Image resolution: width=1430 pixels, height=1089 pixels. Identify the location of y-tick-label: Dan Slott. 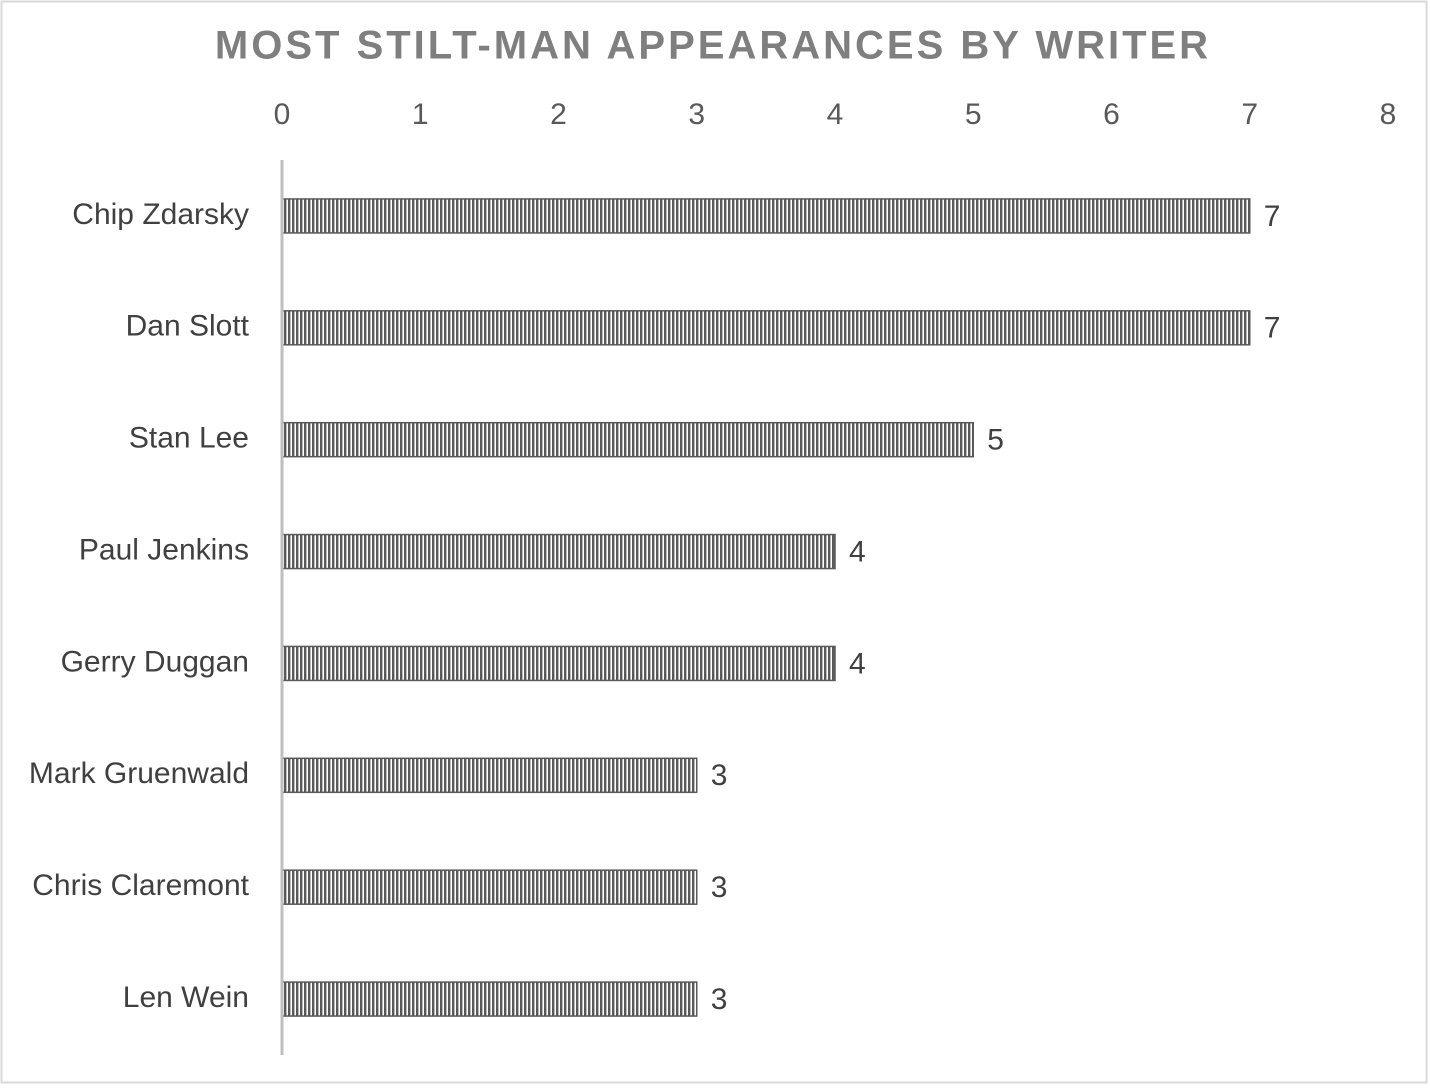
(188, 326).